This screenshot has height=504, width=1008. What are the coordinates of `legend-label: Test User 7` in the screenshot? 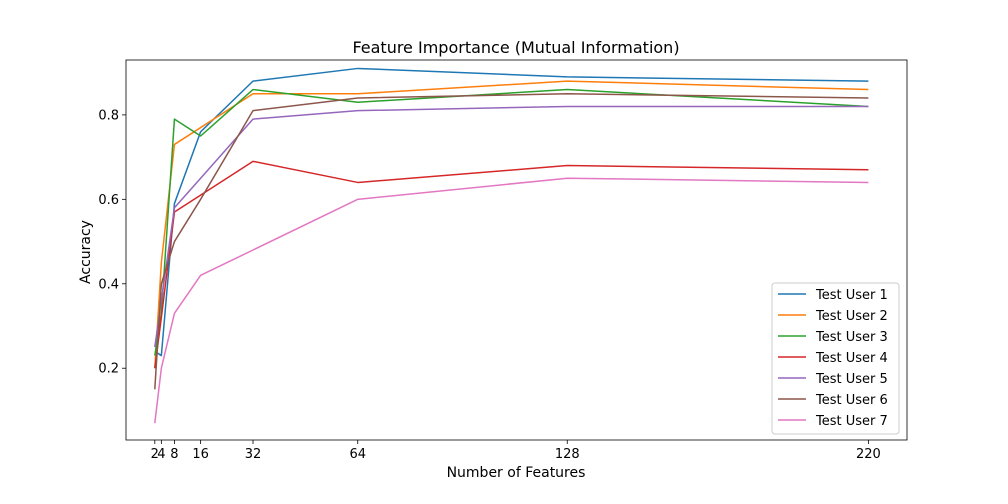 It's located at (851, 421).